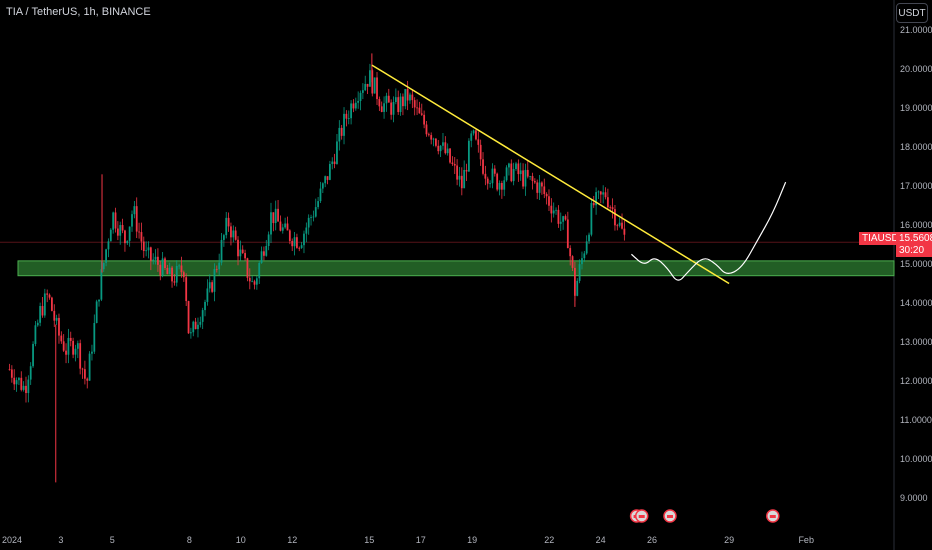  What do you see at coordinates (916, 342) in the screenshot?
I see `y-tick-label: 13.0000` at bounding box center [916, 342].